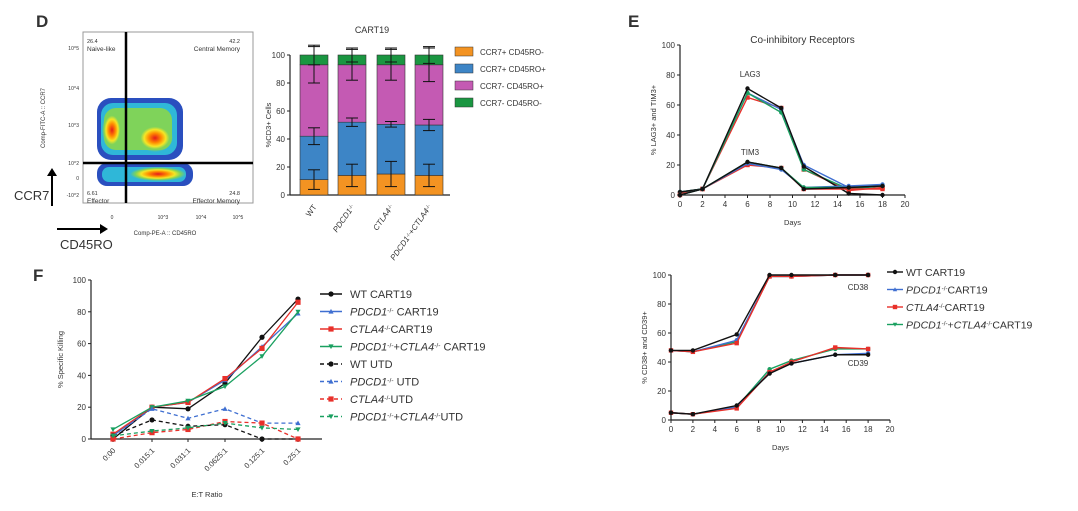 This screenshot has width=1078, height=511. I want to click on legend-label: CCR7+ CD45RO-, so click(512, 52).